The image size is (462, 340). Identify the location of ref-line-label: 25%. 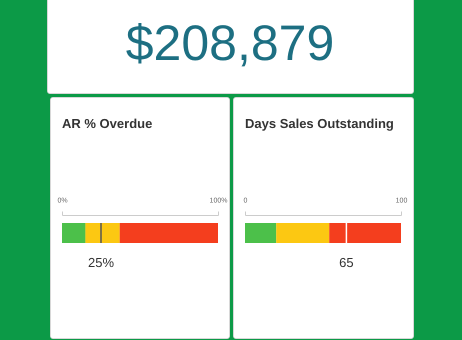
(101, 262).